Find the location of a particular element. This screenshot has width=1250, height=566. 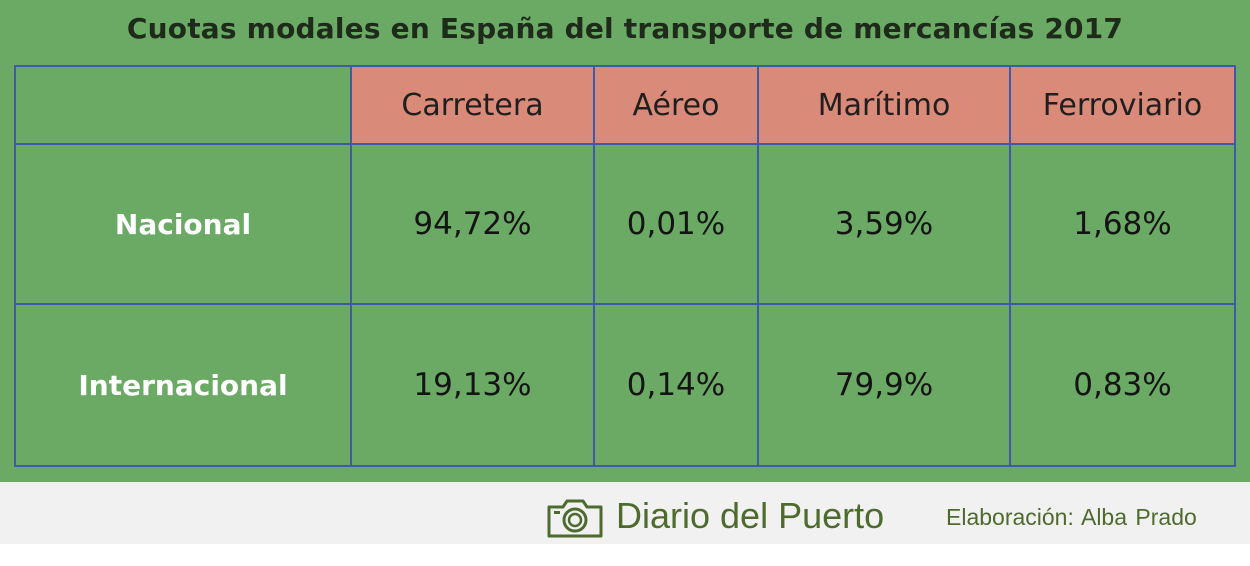

footer-bar is located at coordinates (625, 513).